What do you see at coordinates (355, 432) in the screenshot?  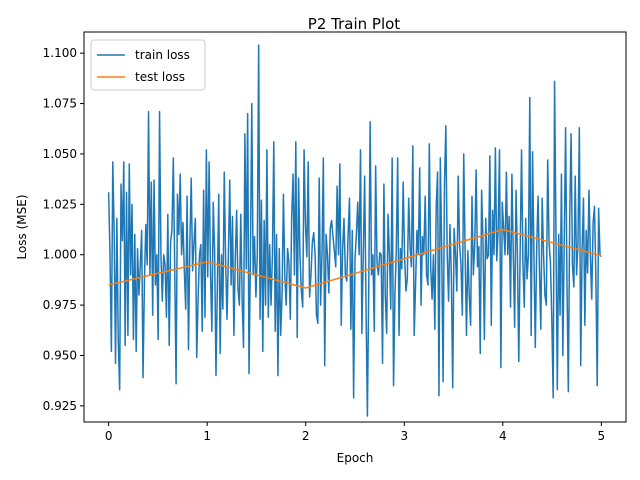 I see `x-axis-ticks: 0 1 2 3 4 5` at bounding box center [355, 432].